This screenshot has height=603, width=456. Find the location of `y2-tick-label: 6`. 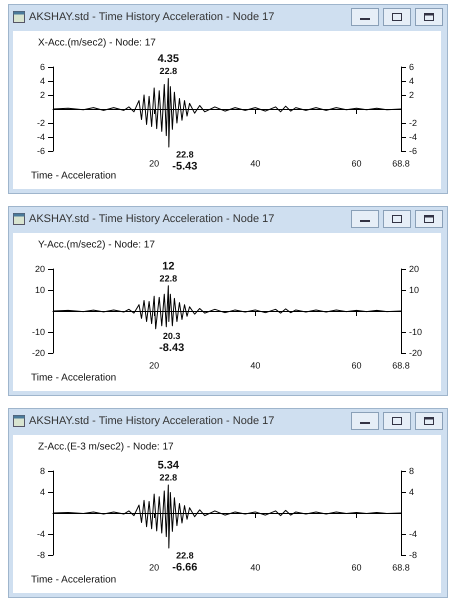

y2-tick-label: 6 is located at coordinates (411, 67).